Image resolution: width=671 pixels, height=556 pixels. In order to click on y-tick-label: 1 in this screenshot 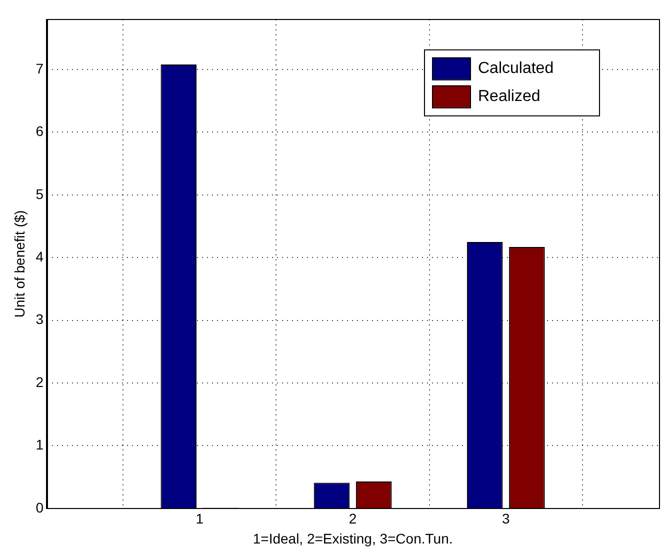, I will do `click(40, 444)`.